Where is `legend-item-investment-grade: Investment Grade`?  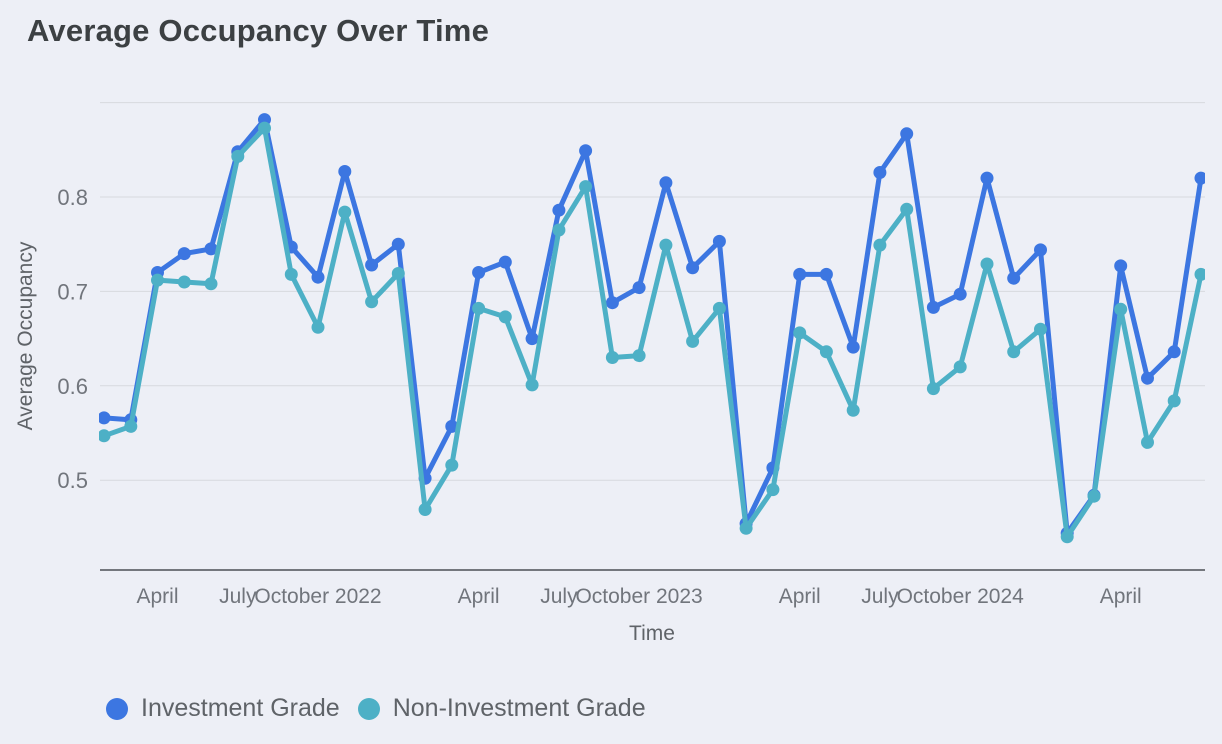 legend-item-investment-grade: Investment Grade is located at coordinates (223, 708).